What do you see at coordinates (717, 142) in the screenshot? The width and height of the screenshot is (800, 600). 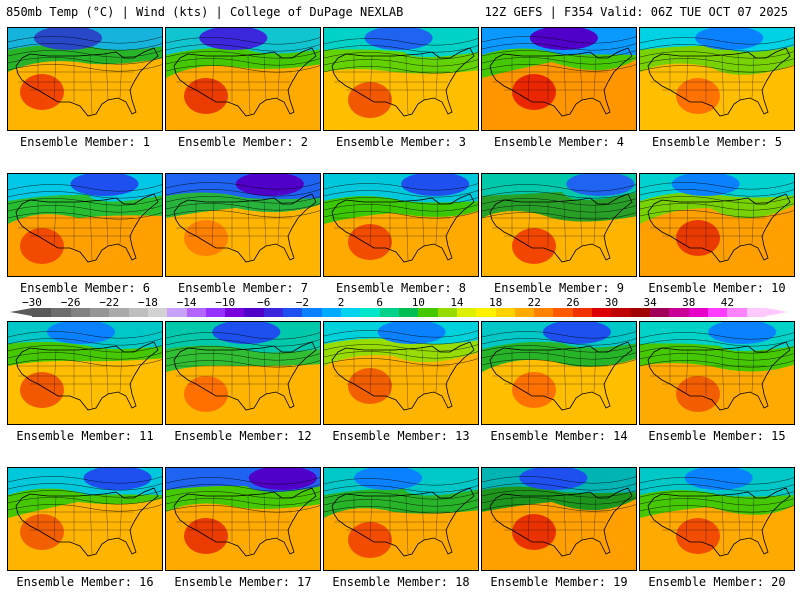 I see `ensemble-member-label: Ensemble Member: 5` at bounding box center [717, 142].